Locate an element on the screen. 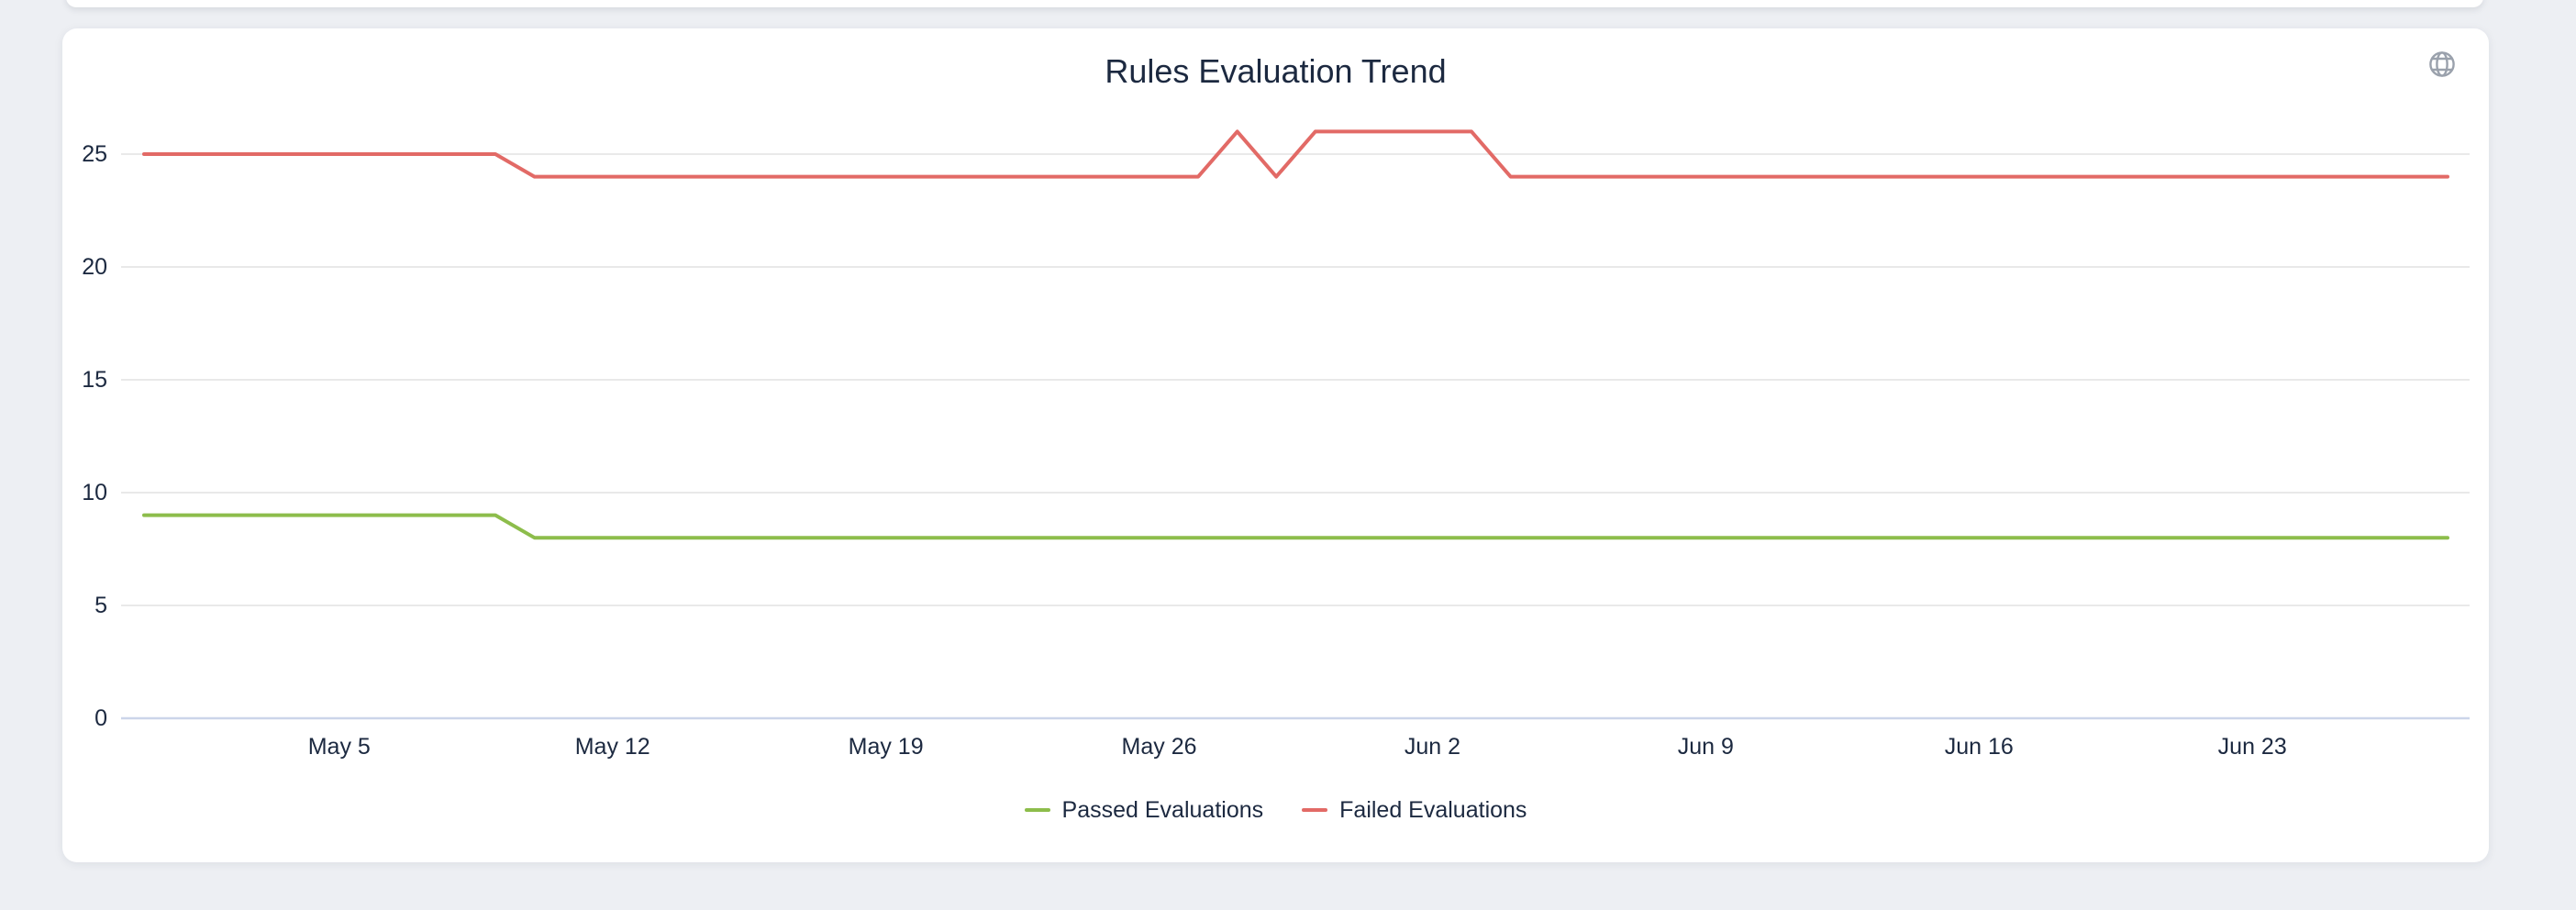 The image size is (2576, 910). x-axis-label: May 5 is located at coordinates (339, 747).